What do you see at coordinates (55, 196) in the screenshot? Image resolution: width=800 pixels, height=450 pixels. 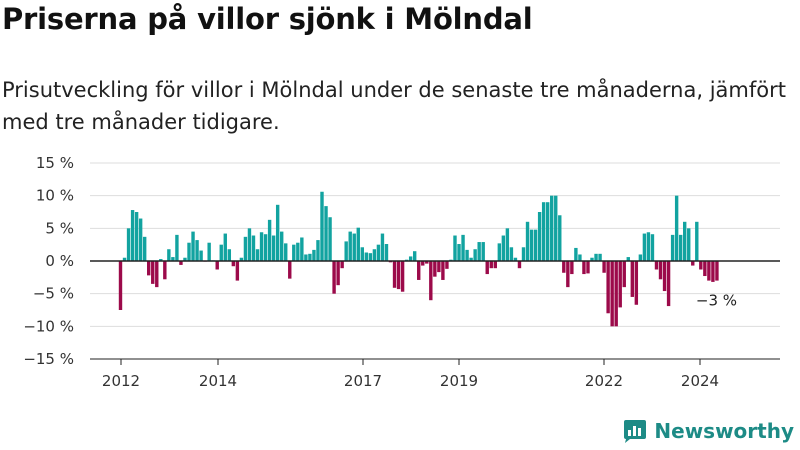 I see `y-tick-label: 10 %` at bounding box center [55, 196].